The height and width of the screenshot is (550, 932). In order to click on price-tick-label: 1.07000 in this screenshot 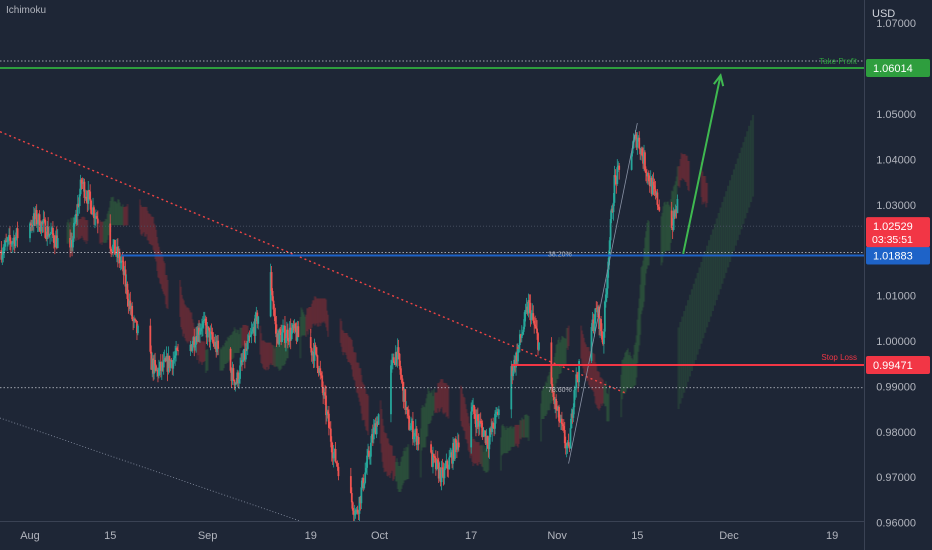, I will do `click(896, 24)`.